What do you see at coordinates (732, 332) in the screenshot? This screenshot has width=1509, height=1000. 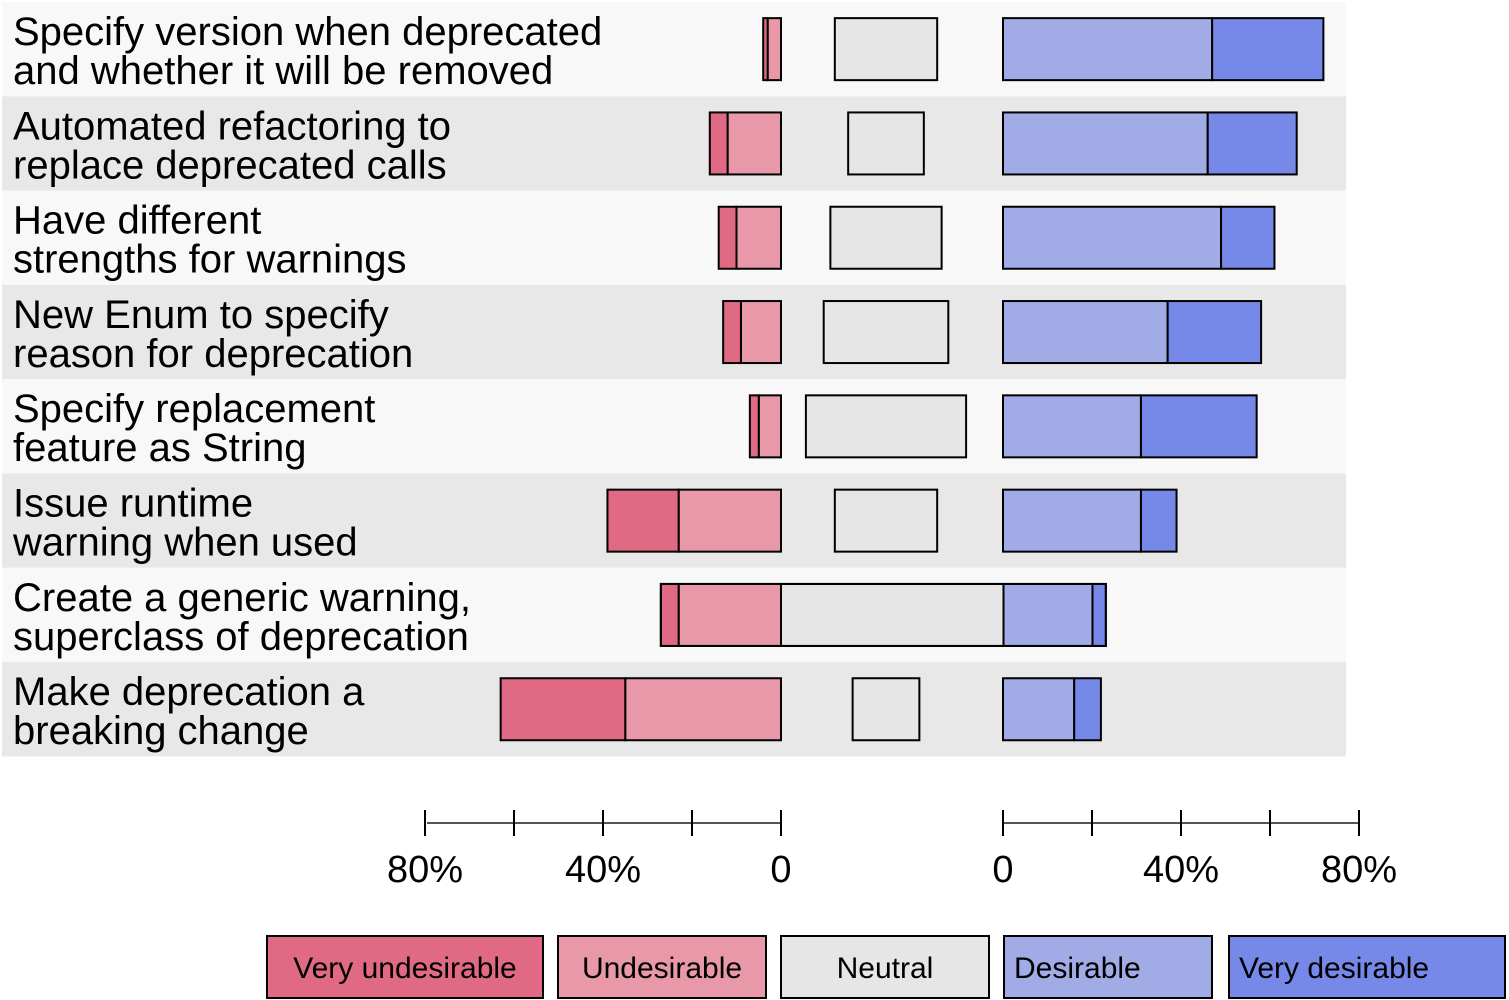 I see `bar-very-undesirable-new-enum-to-specify-reason-for-deprecation` at bounding box center [732, 332].